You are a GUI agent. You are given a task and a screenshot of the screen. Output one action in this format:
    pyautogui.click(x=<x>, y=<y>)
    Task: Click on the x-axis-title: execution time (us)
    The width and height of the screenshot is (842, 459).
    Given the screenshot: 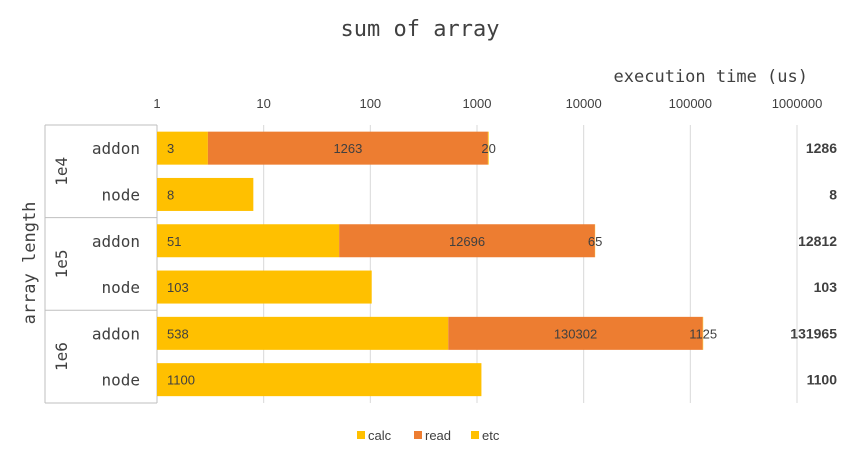 What is the action you would take?
    pyautogui.click(x=711, y=77)
    